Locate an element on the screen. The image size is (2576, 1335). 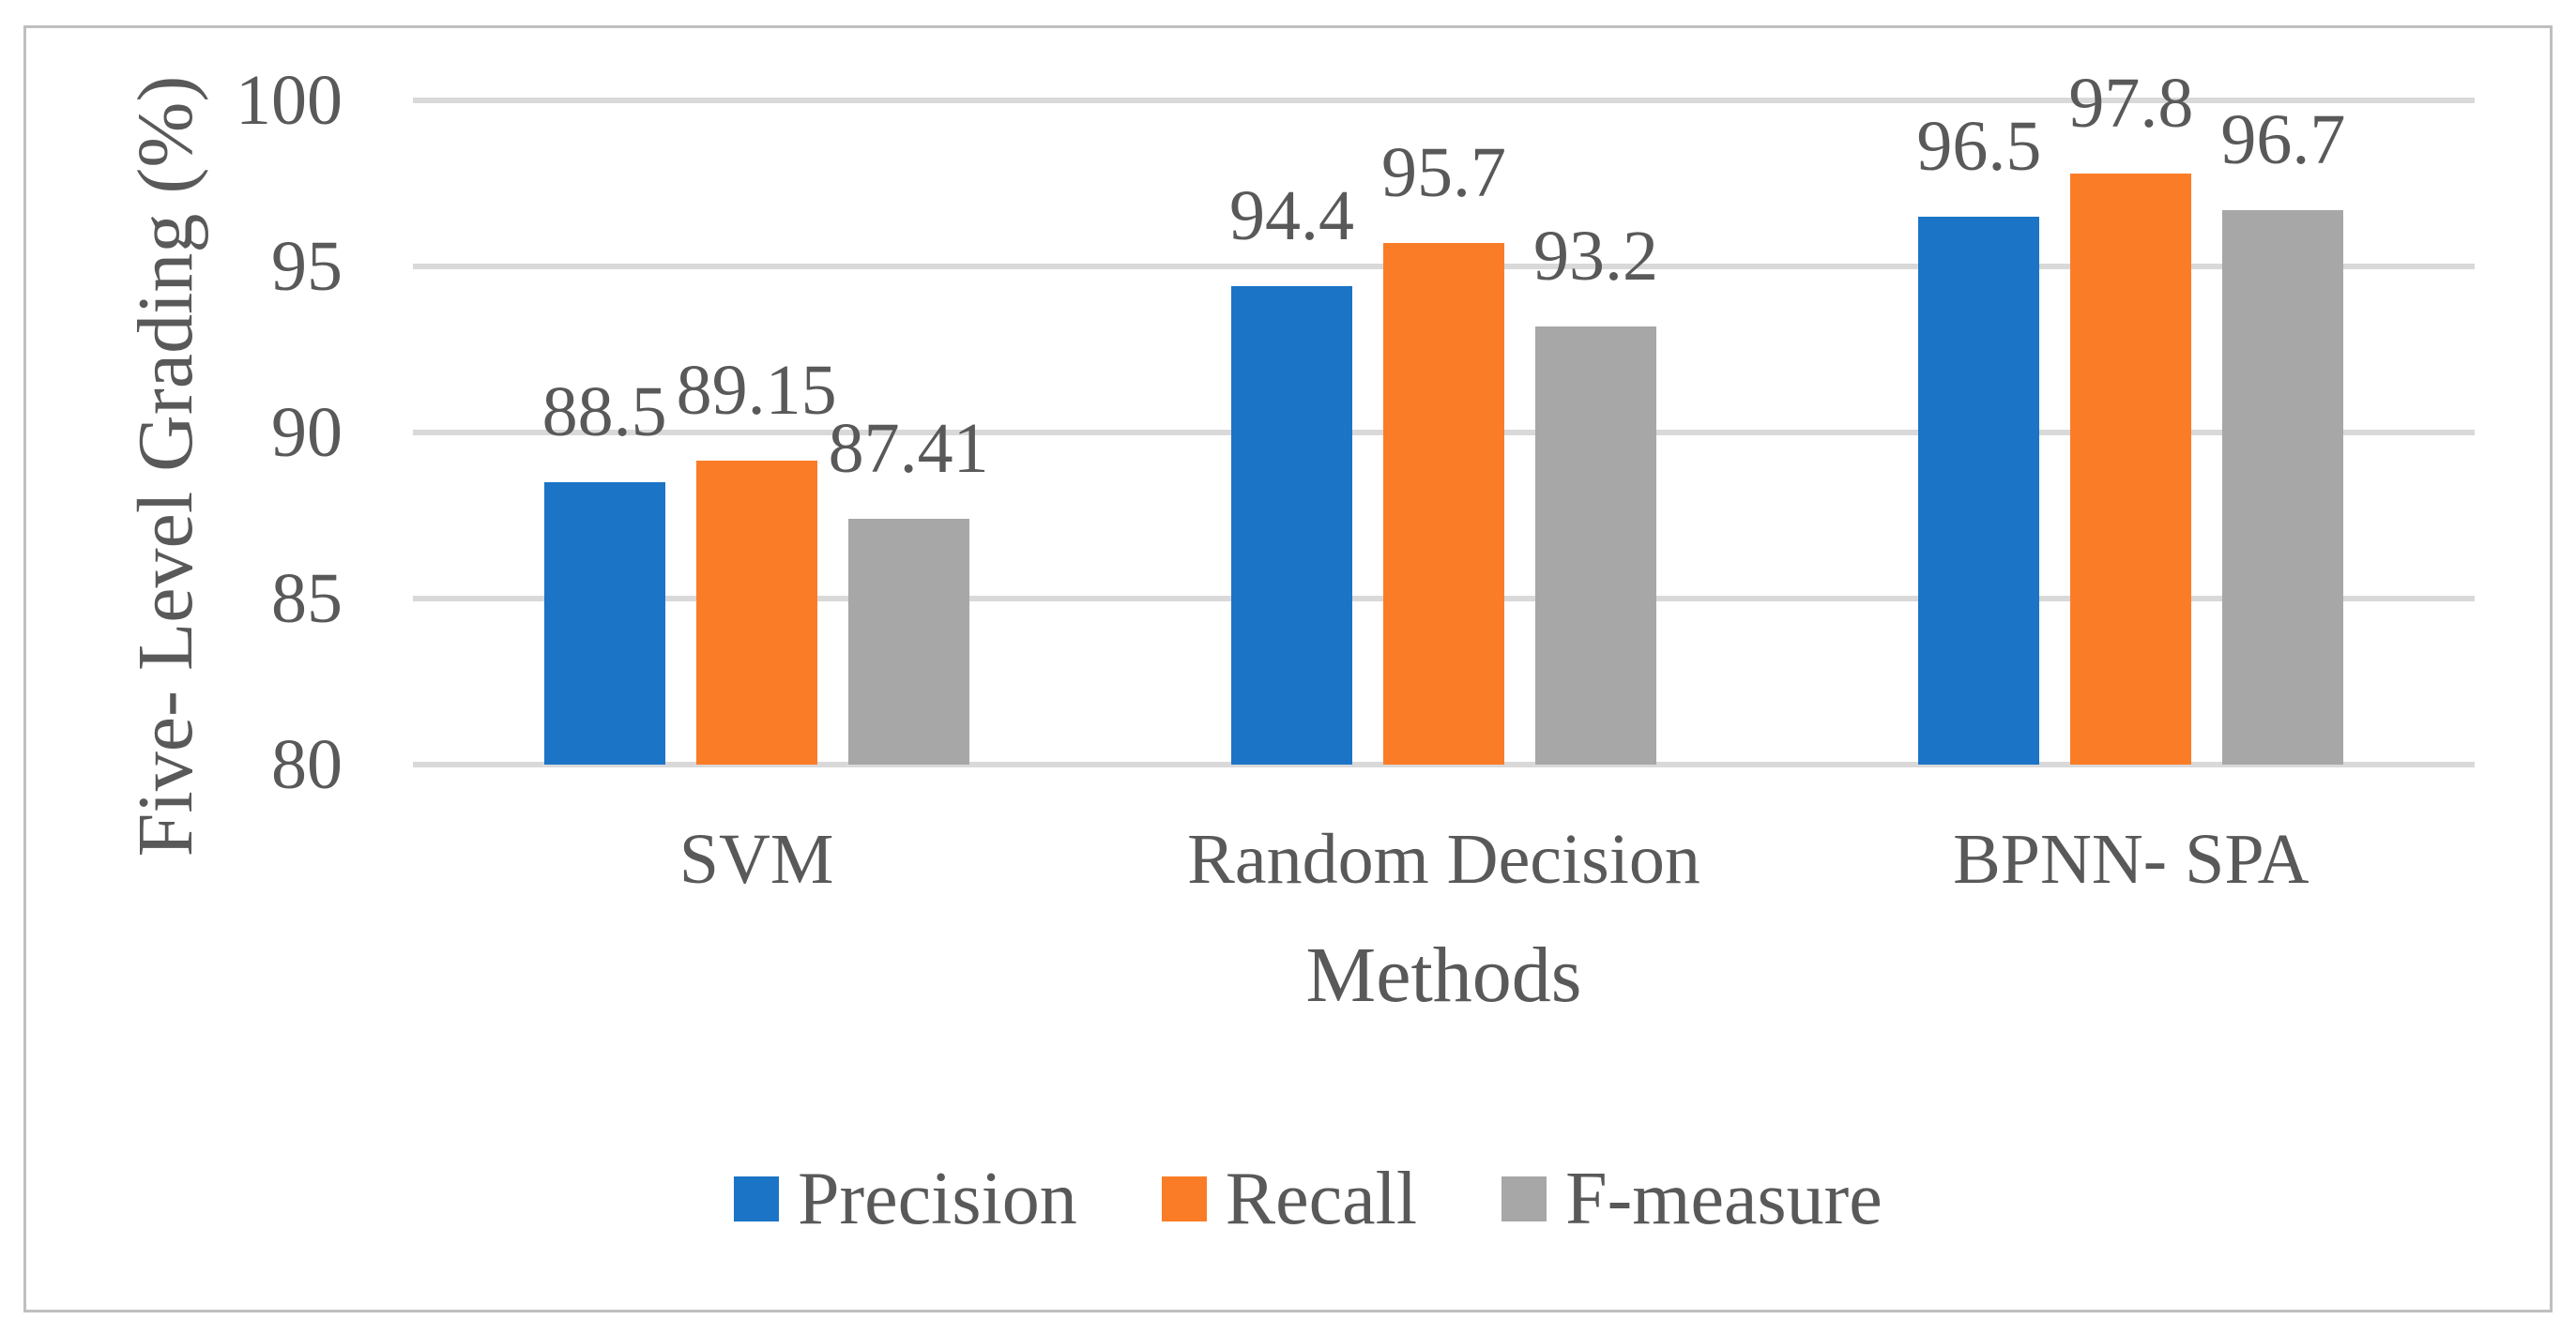
legend-item-f-measure: F-measure is located at coordinates (1691, 1198).